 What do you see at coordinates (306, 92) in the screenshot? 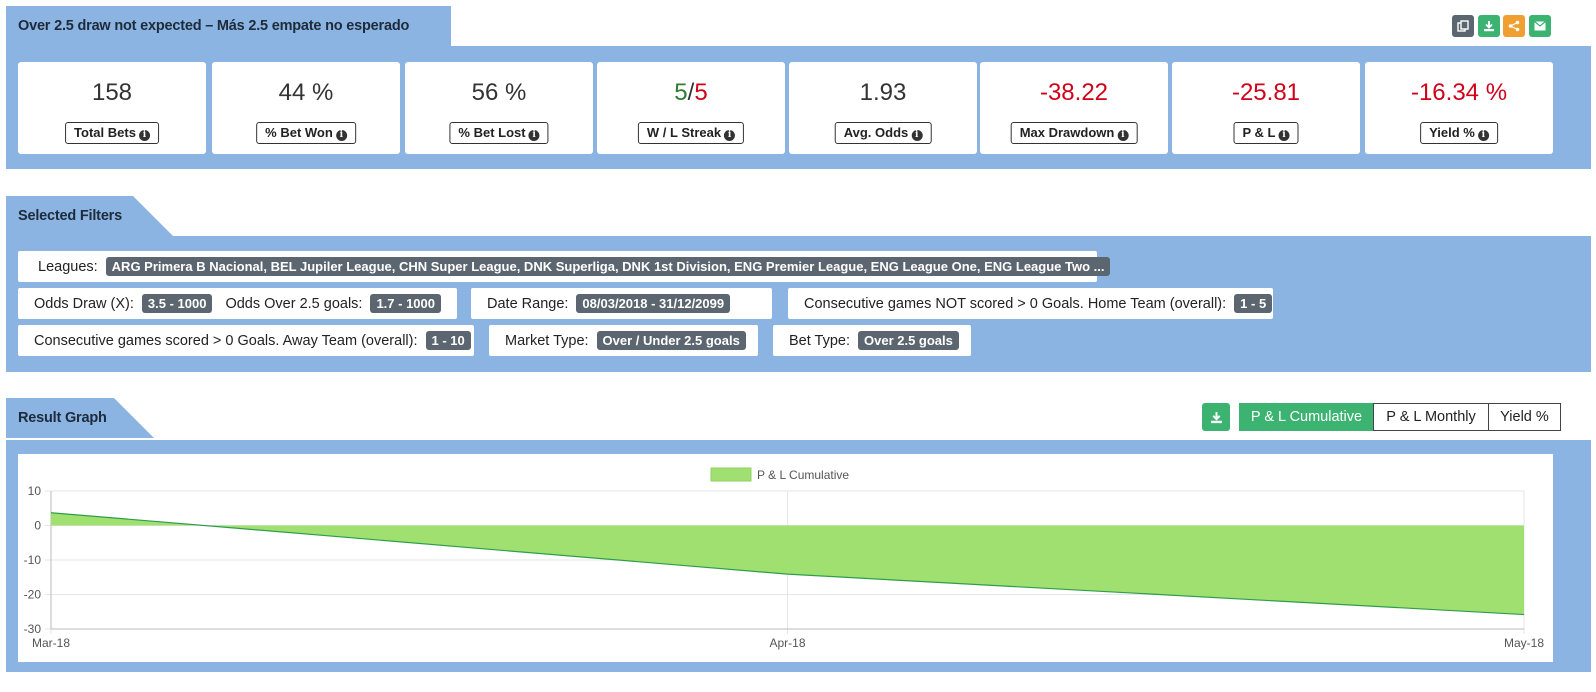
I see `stat-value: 44 %` at bounding box center [306, 92].